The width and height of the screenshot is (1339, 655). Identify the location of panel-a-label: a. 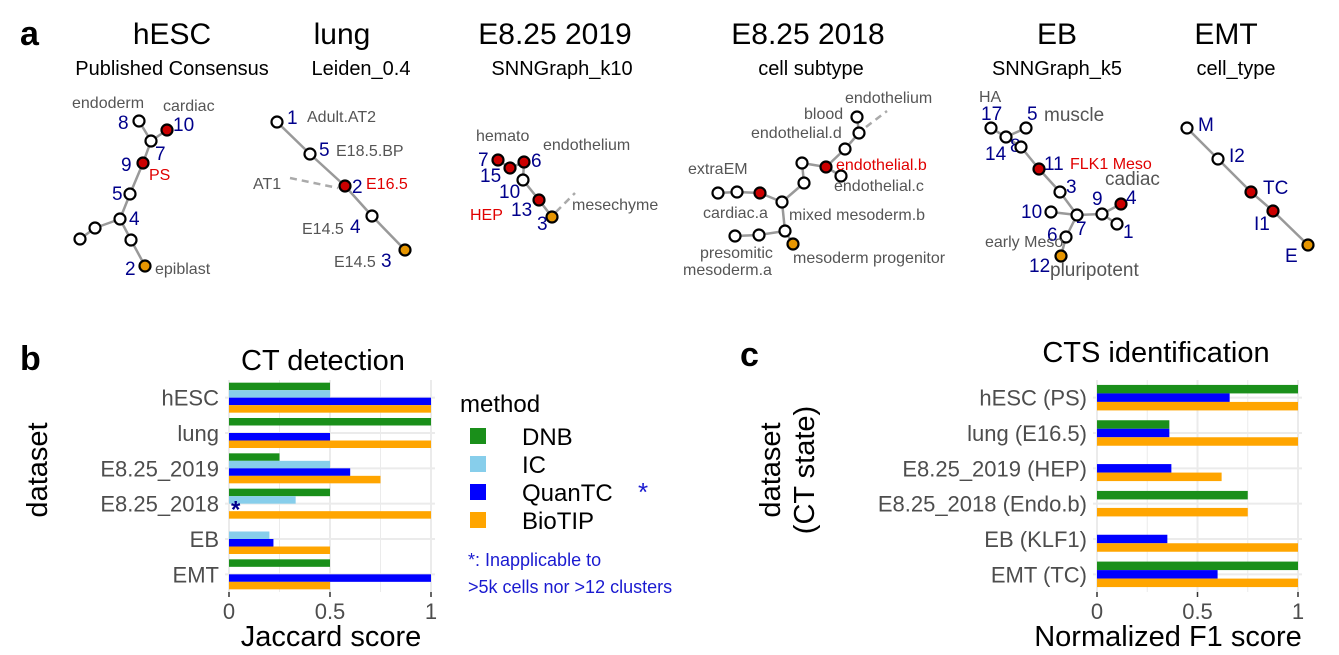
(30, 34).